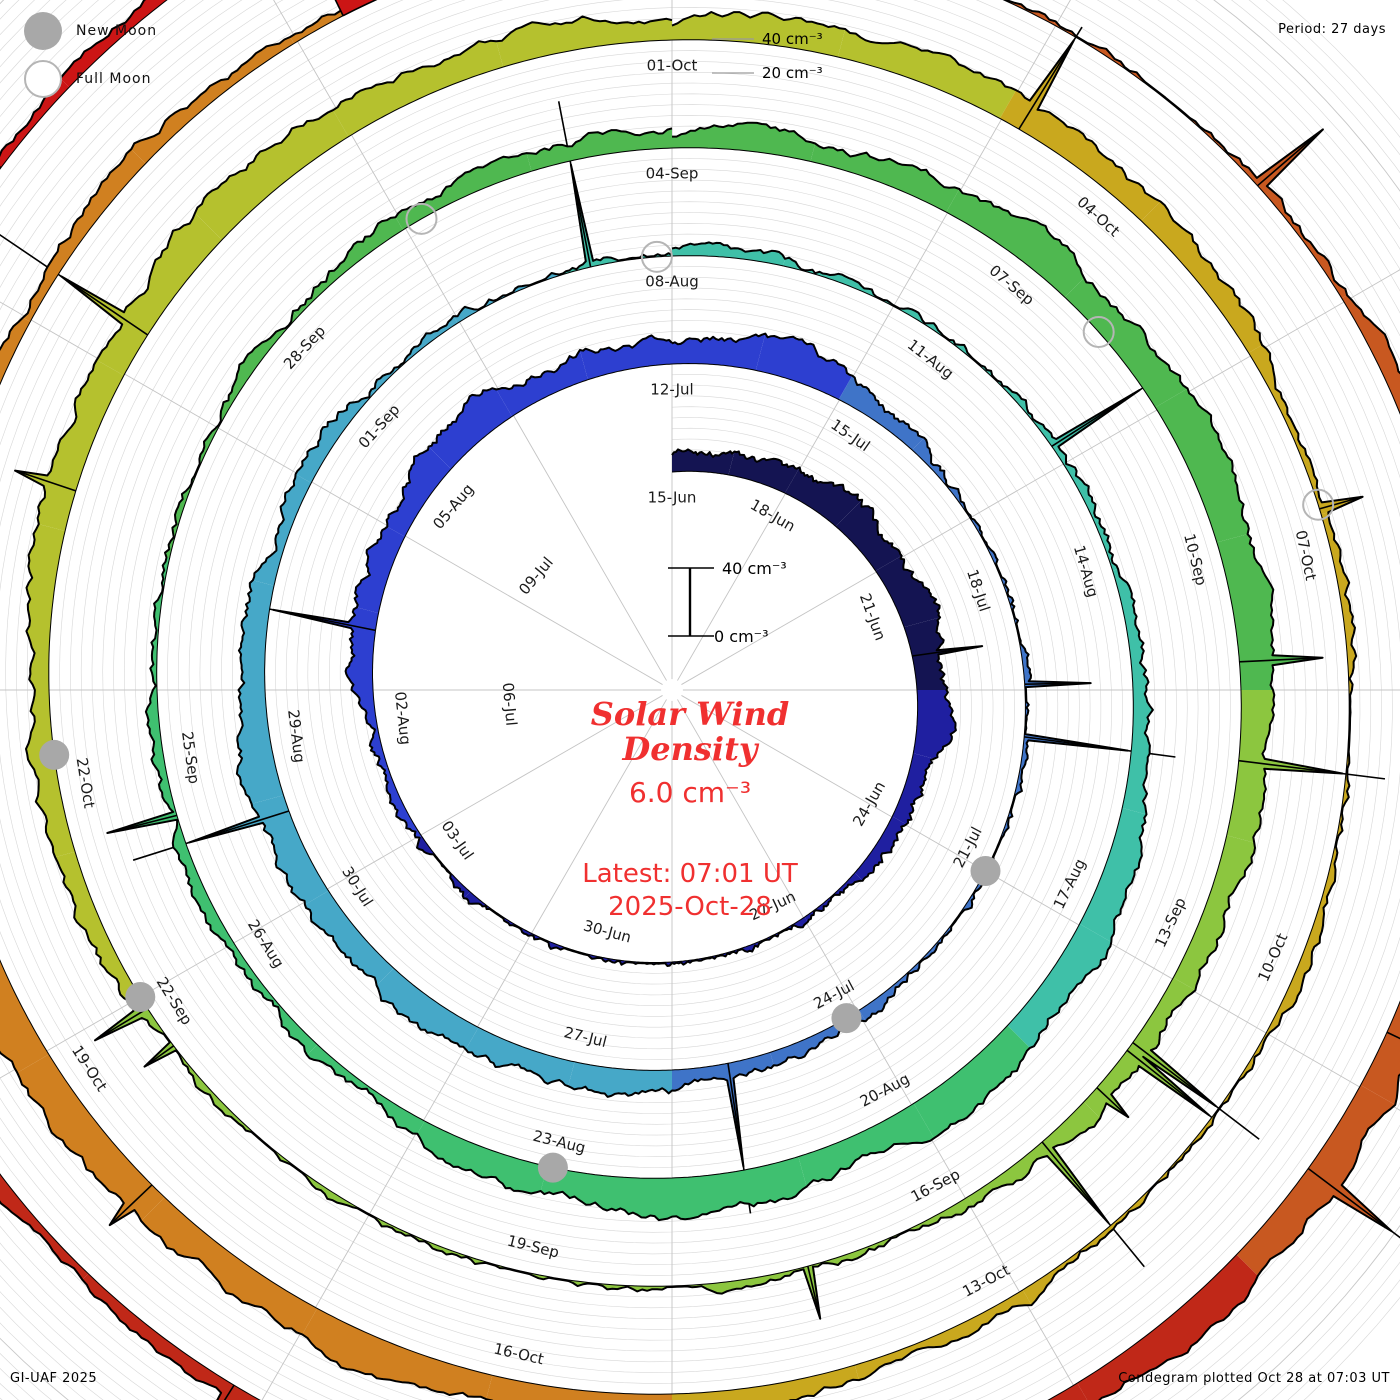  I want to click on new-moon-icon, so click(43, 31).